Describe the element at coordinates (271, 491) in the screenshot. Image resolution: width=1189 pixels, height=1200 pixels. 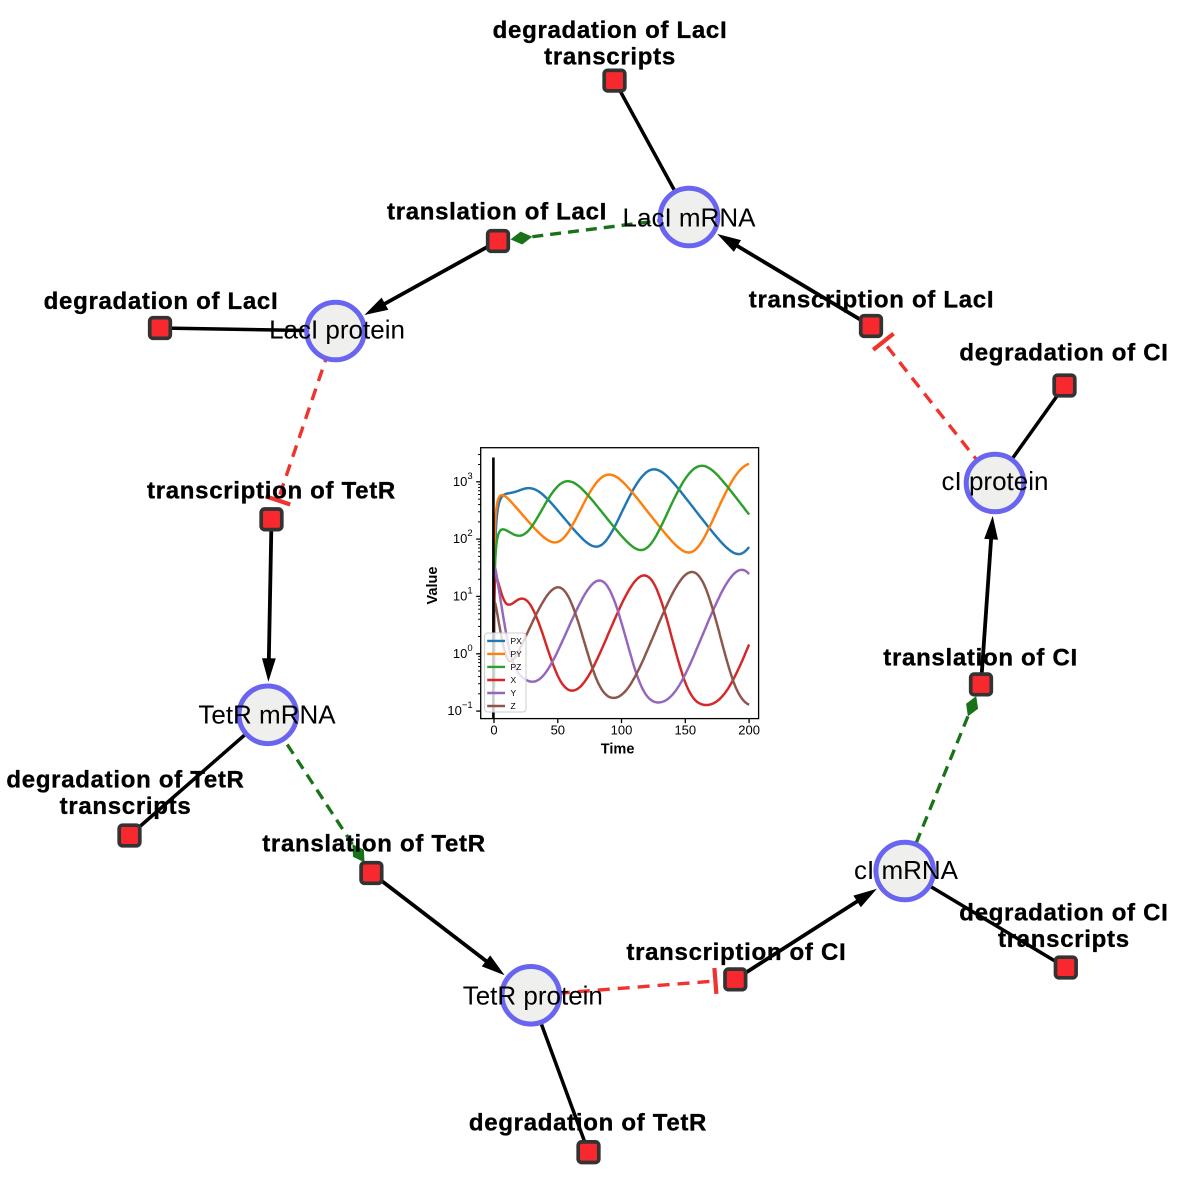
I see `svg-text: transcription of TetR` at that location.